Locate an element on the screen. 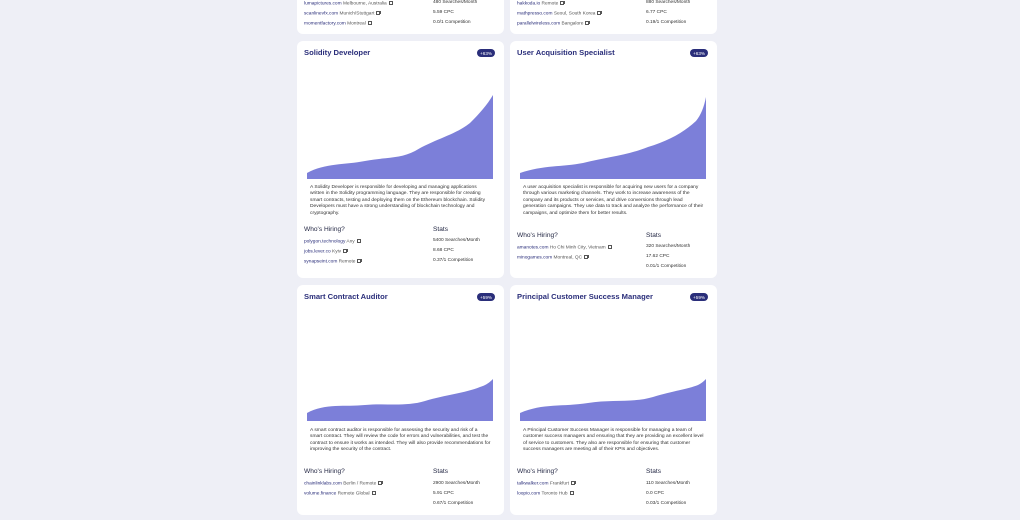 This screenshot has height=520, width=1020. hiring-row: minogames.com Montreal, QC is located at coordinates (553, 257).